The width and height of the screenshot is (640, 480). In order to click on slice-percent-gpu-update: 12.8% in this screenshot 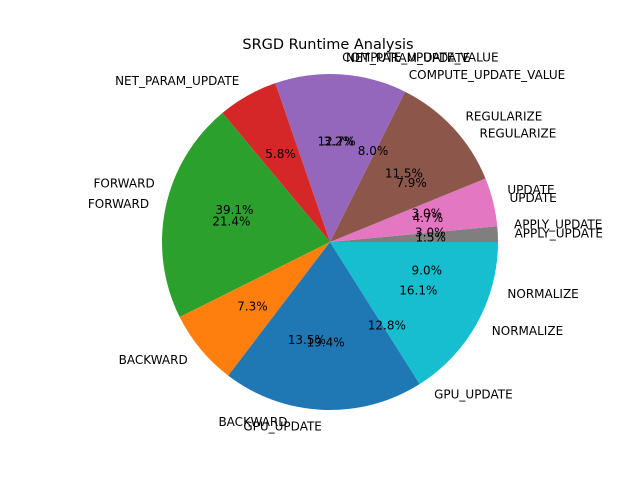, I will do `click(387, 325)`.